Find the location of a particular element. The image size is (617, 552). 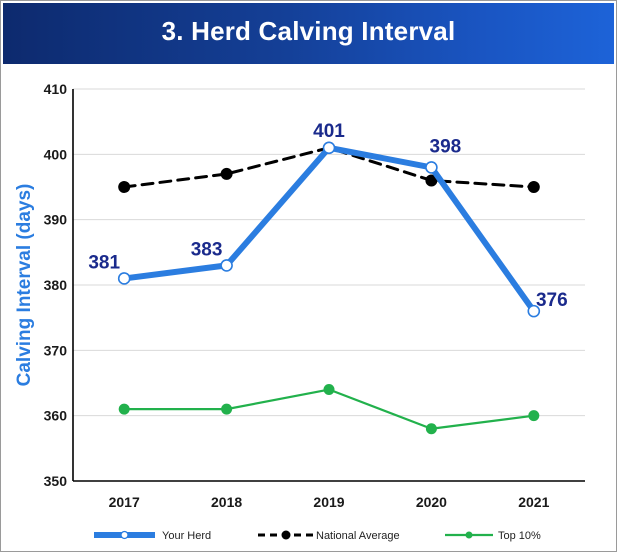

data-label: 381 is located at coordinates (104, 262).